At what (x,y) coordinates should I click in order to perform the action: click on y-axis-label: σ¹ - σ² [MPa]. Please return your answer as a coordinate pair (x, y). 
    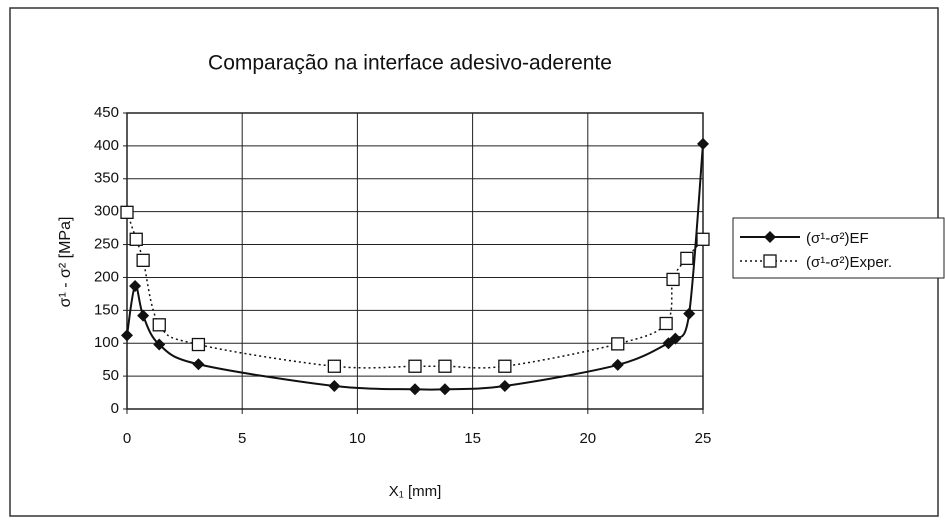
    Looking at the image, I should click on (65, 262).